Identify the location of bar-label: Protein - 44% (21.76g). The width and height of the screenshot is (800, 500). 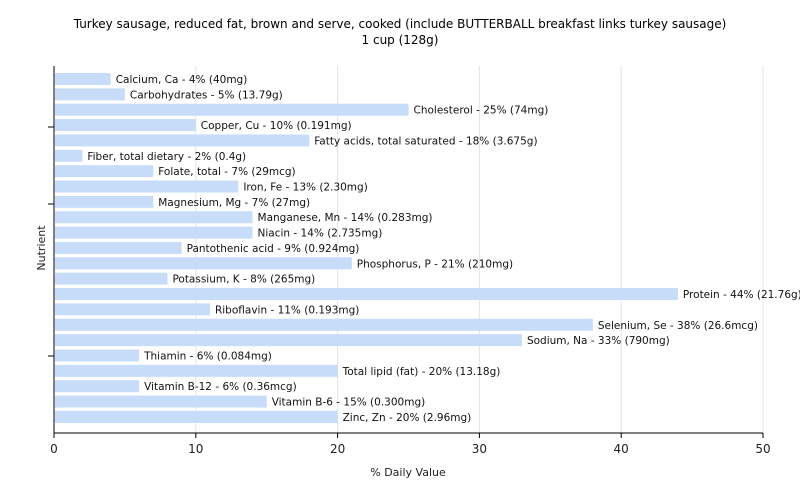
(741, 295).